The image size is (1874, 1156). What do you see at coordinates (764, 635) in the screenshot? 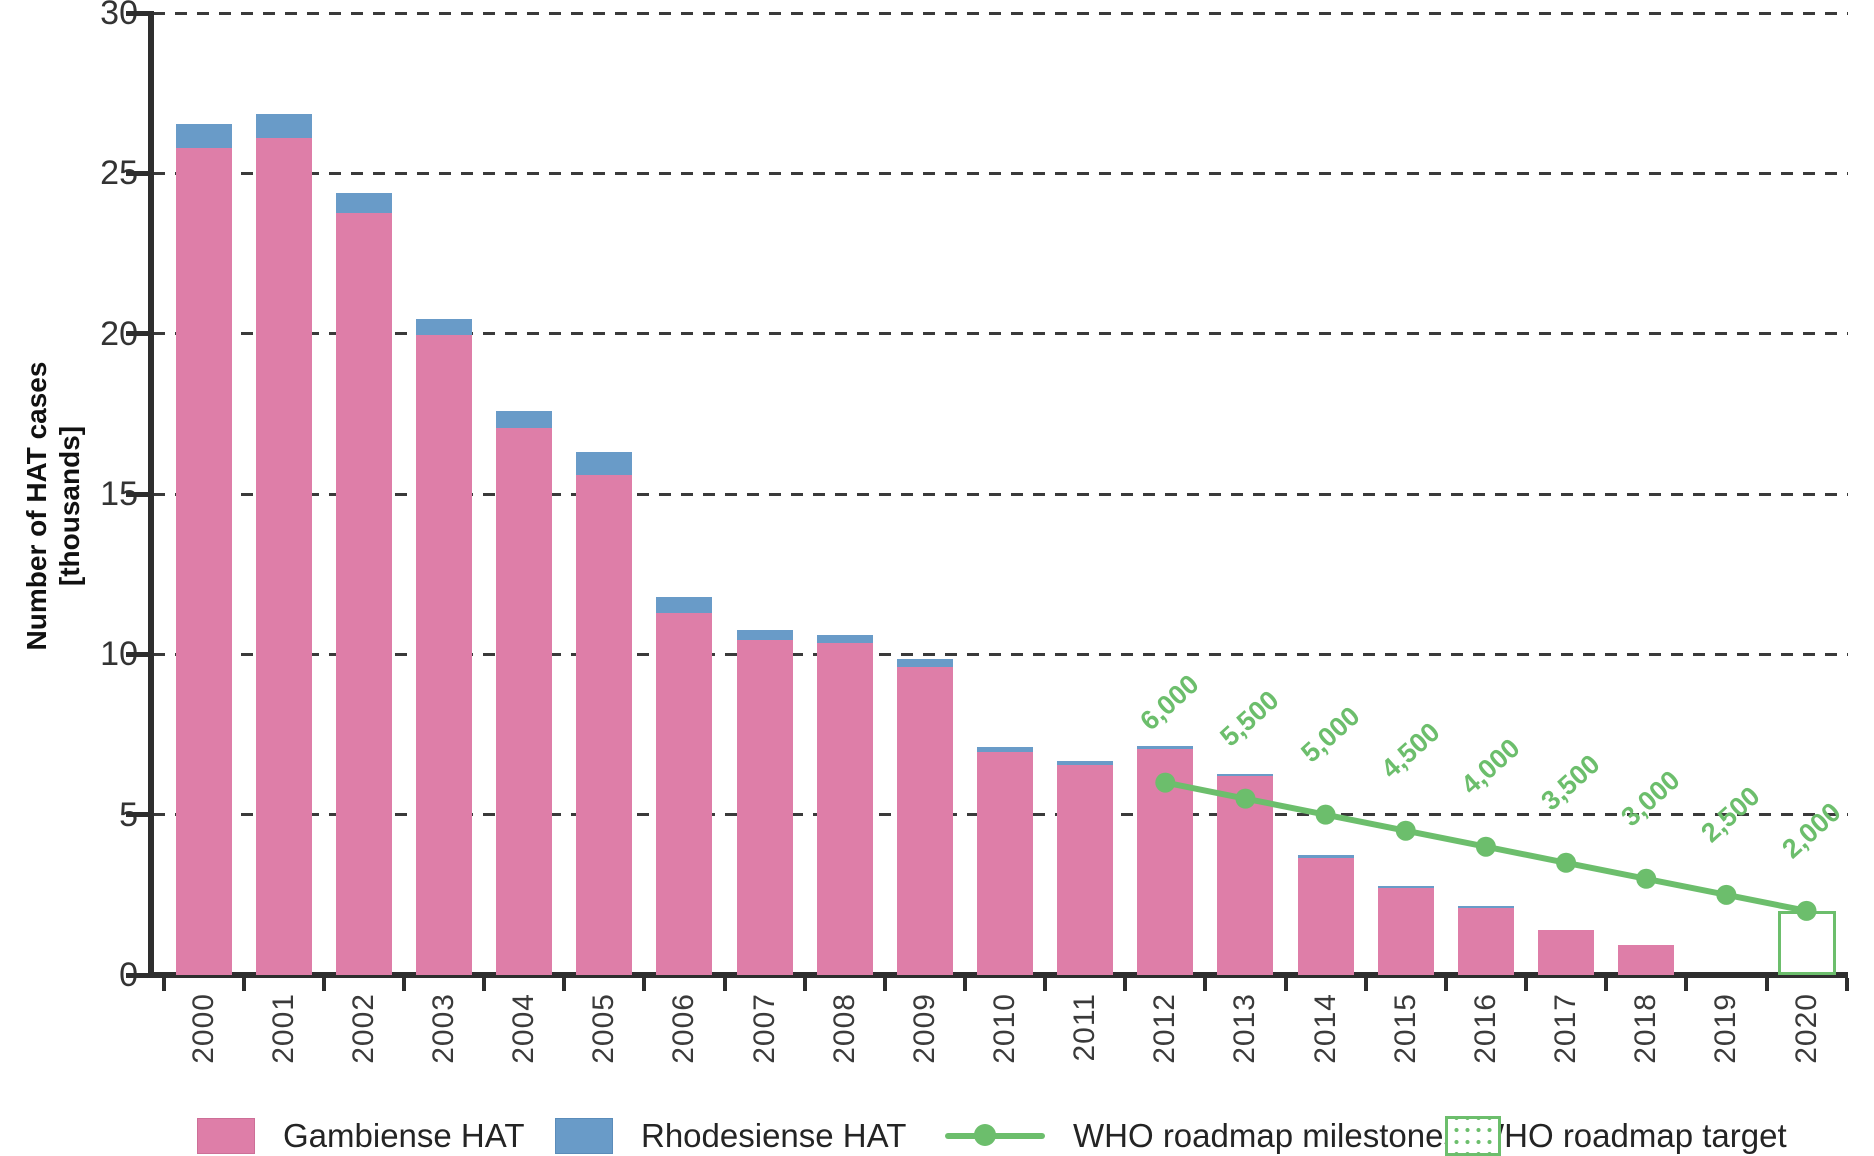
I see `bar-rhodesiense-2007` at bounding box center [764, 635].